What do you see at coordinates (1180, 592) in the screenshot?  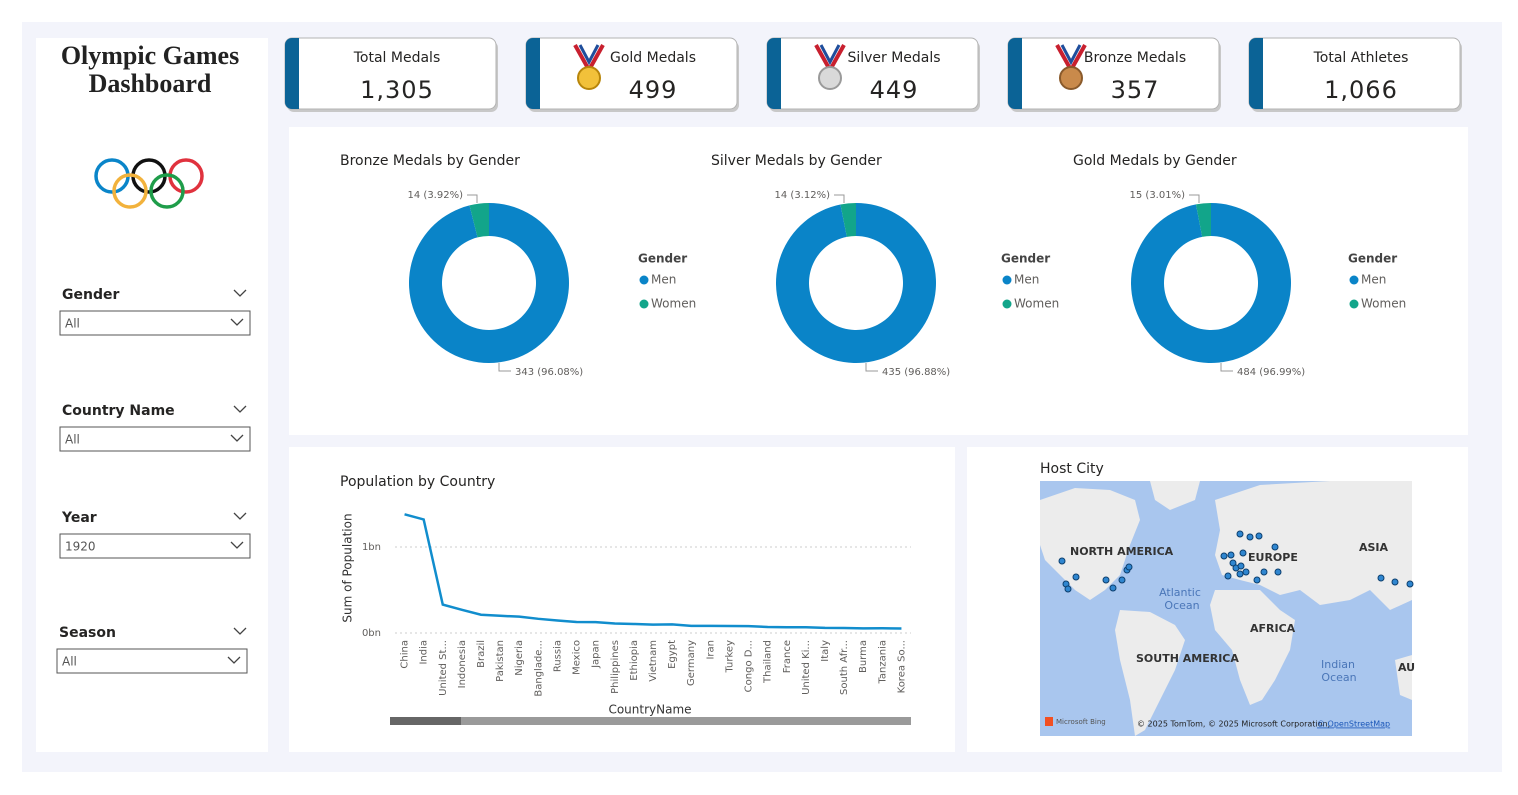 I see `map-label: Atlantic` at bounding box center [1180, 592].